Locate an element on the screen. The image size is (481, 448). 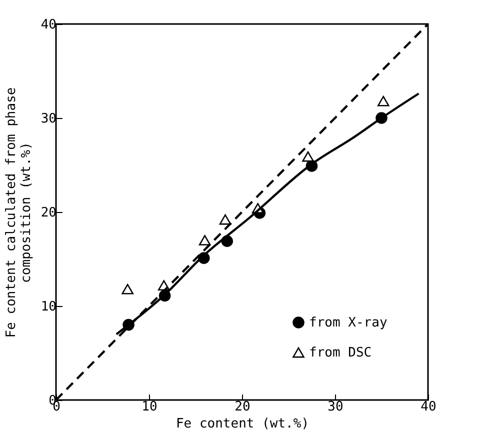
x-axis-title: Fe content (wt.%) is located at coordinates (243, 424).